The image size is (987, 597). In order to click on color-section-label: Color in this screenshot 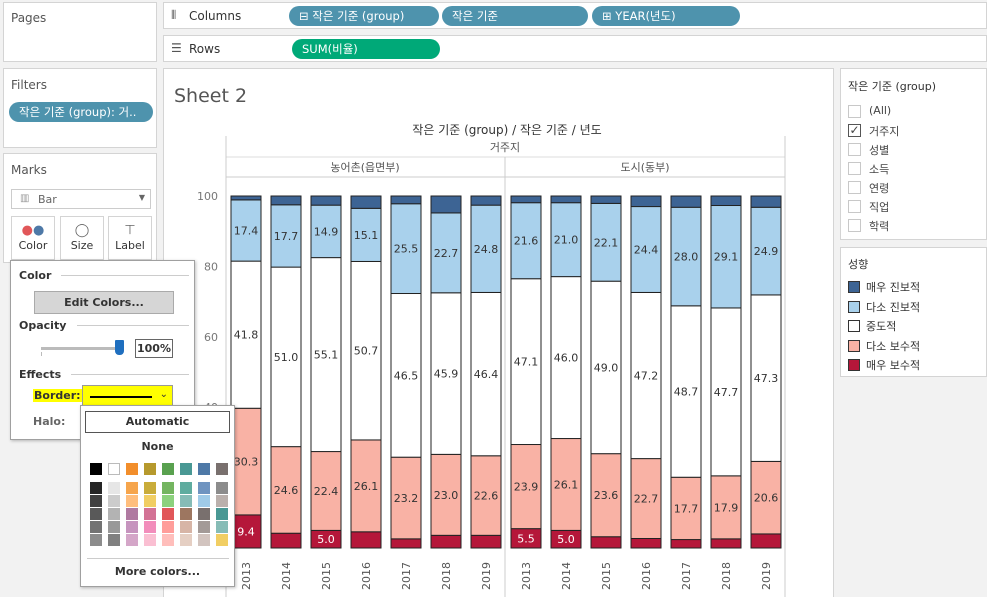, I will do `click(35, 275)`.